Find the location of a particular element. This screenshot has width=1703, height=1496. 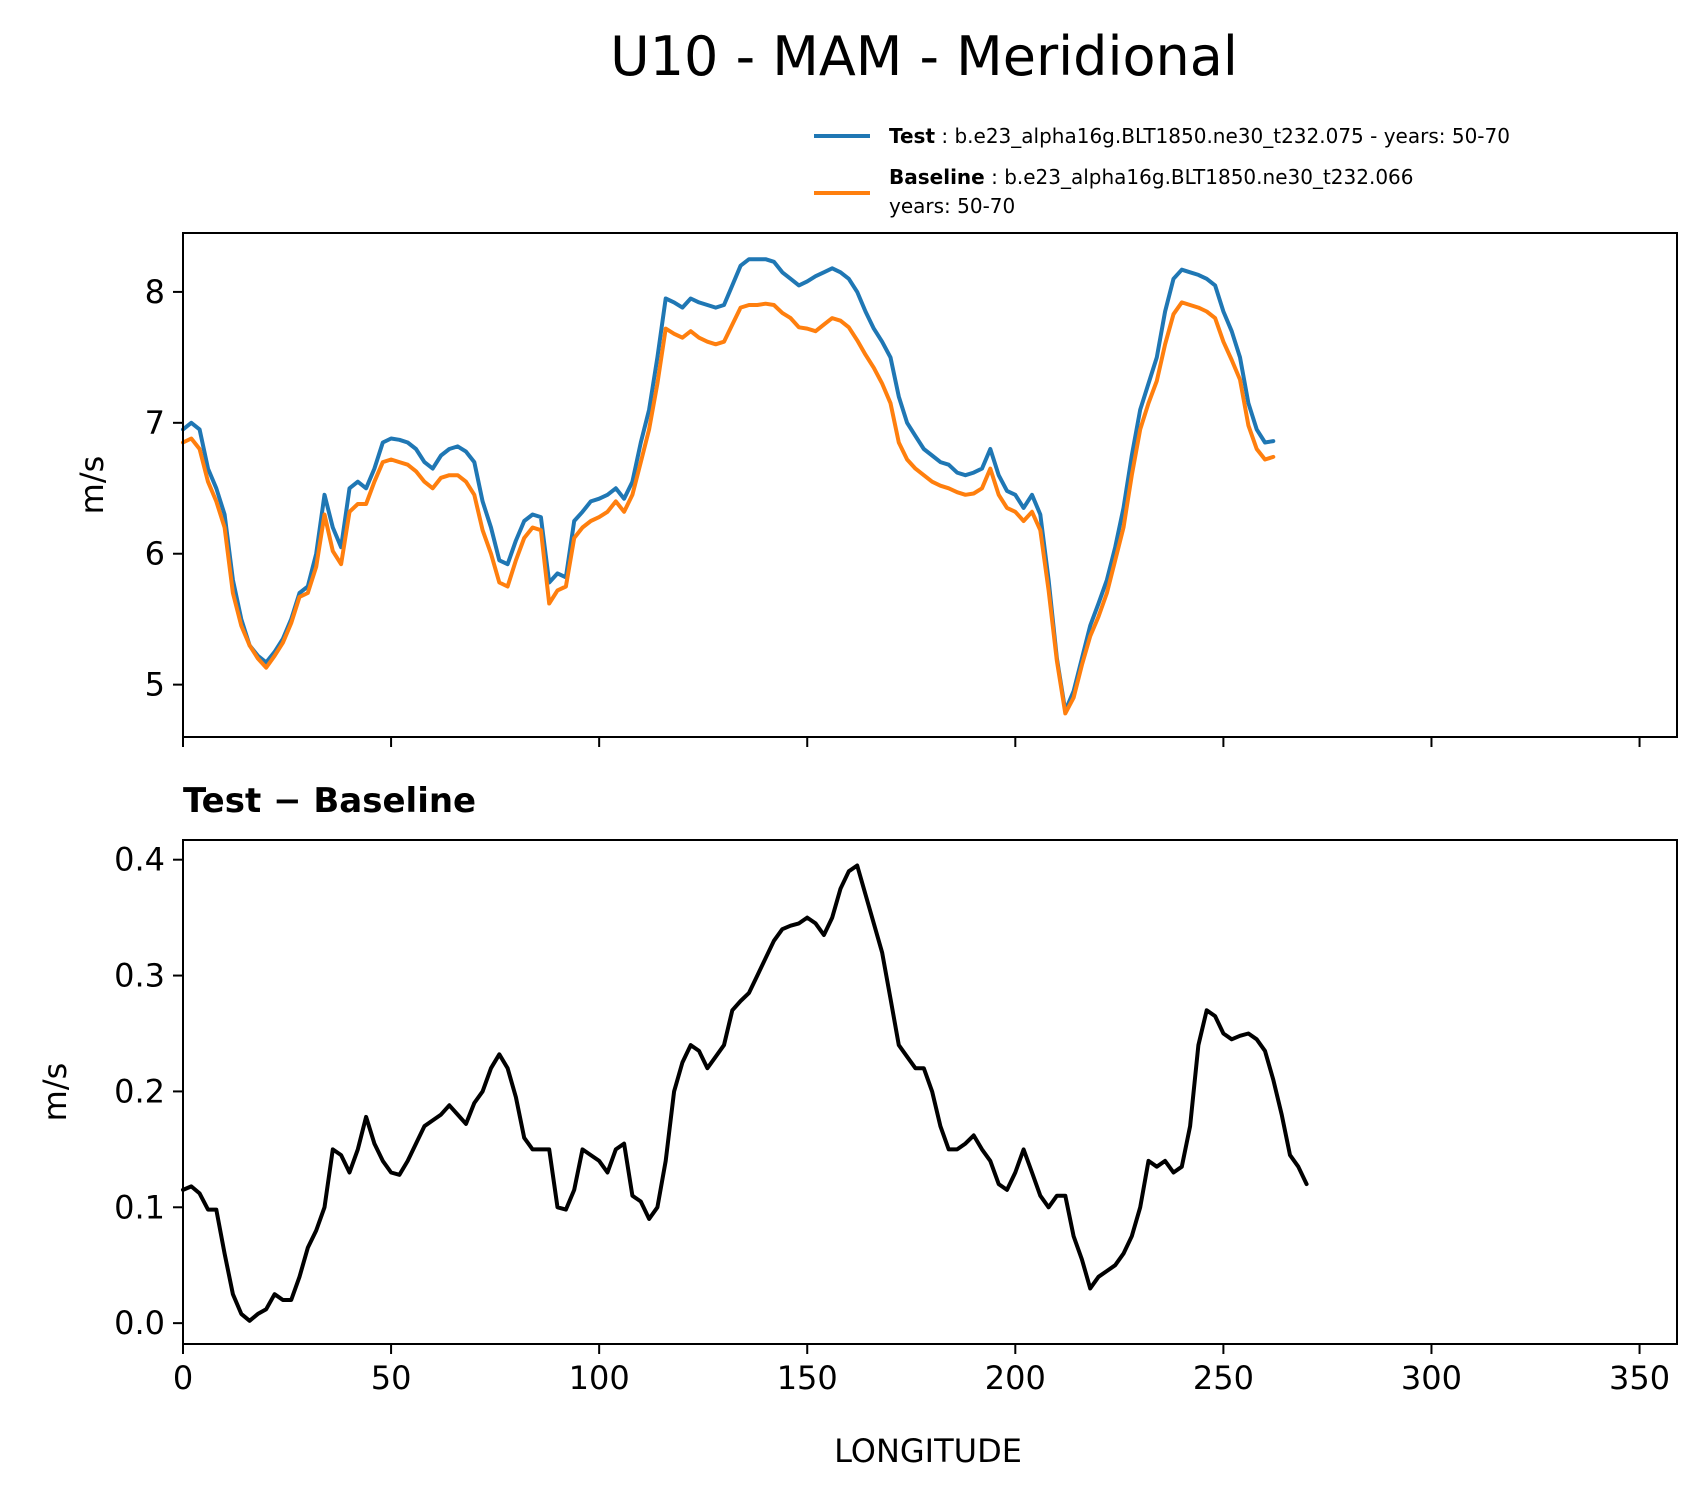

x-axis-label: LONGITUDE is located at coordinates (928, 1451).